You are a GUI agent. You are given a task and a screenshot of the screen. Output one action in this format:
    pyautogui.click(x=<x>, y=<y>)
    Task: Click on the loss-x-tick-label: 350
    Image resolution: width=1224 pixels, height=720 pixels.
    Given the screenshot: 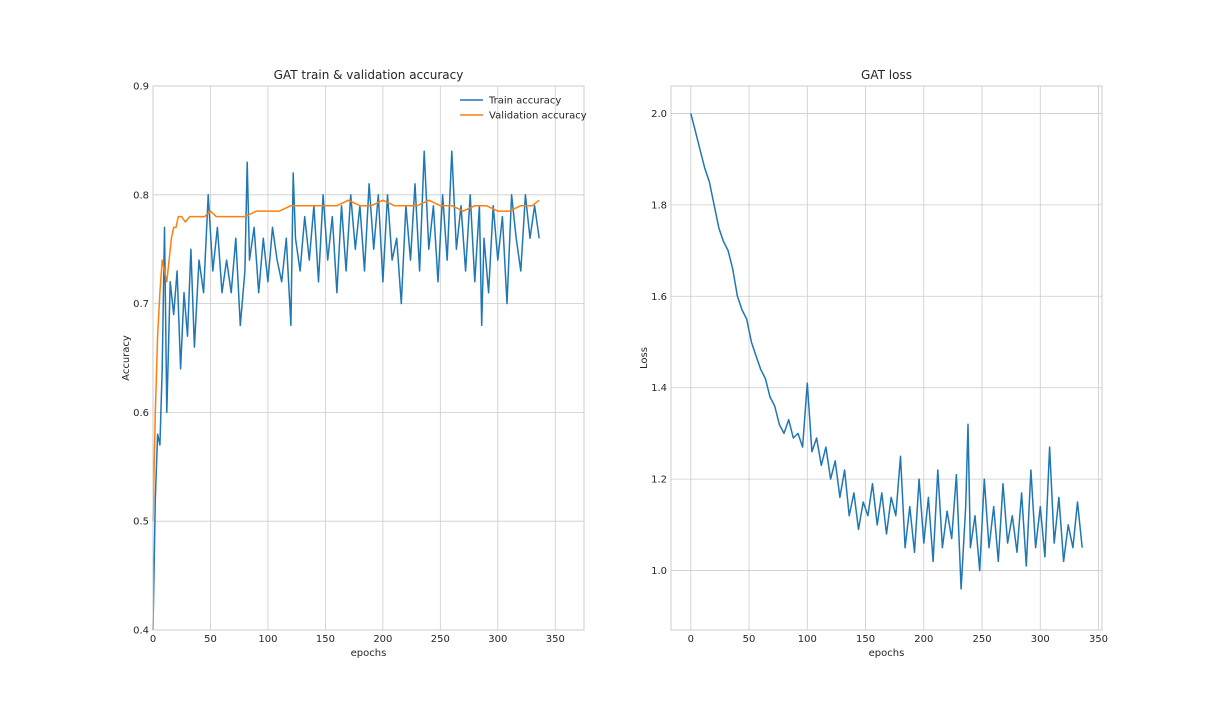 What is the action you would take?
    pyautogui.click(x=1098, y=639)
    